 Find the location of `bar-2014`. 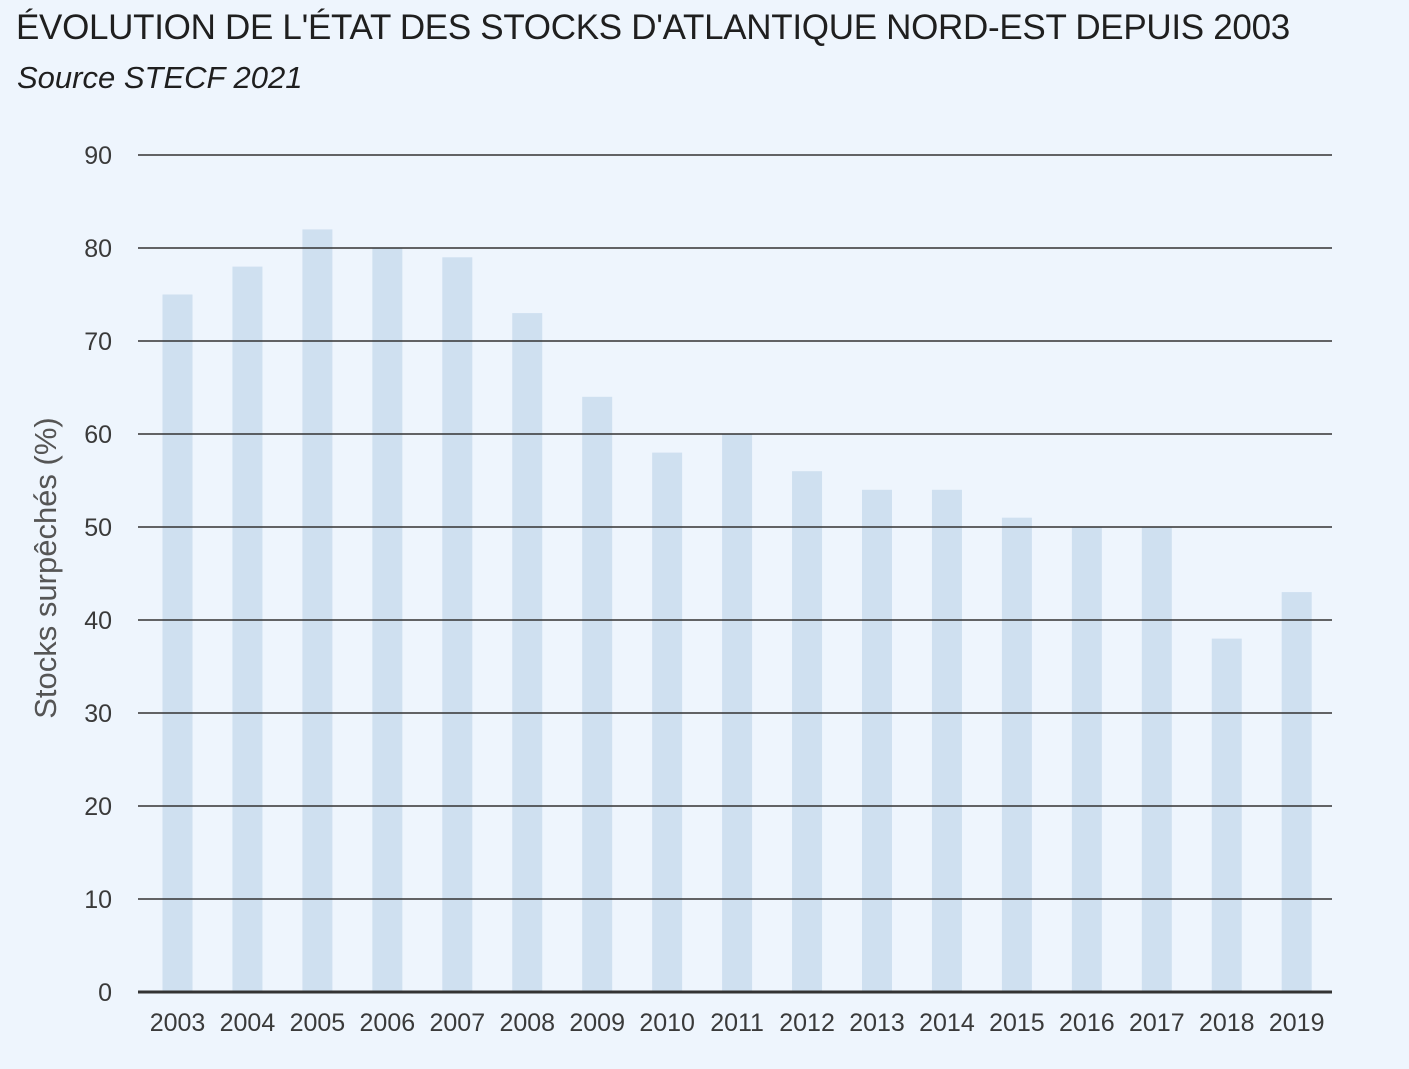

bar-2014 is located at coordinates (946, 740).